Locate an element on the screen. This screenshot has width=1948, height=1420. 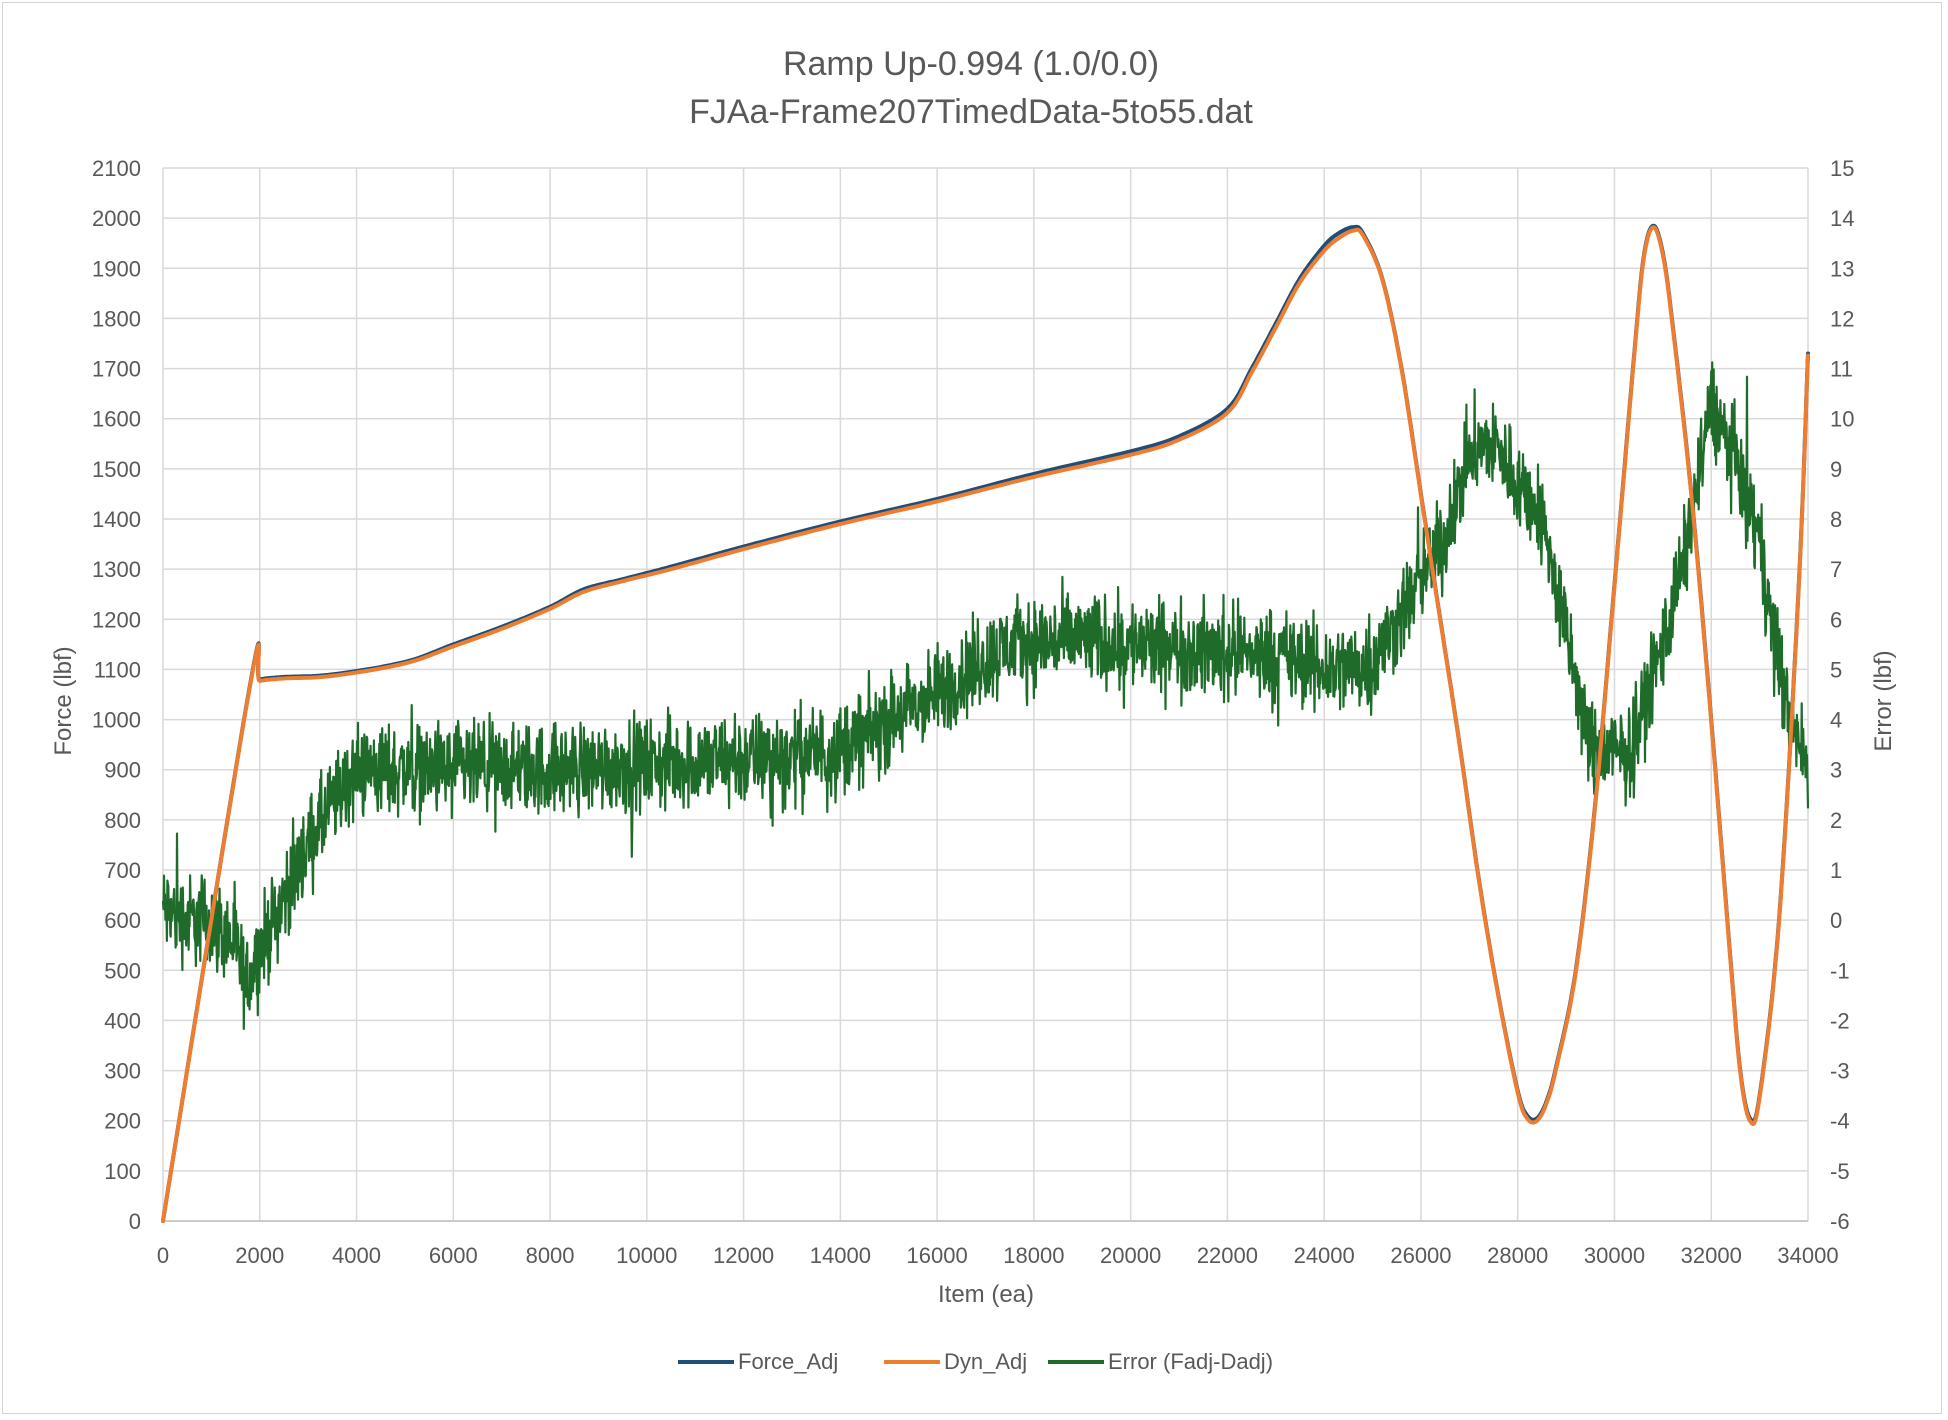
y-axis-title: Force (lbf) is located at coordinates (63, 700).